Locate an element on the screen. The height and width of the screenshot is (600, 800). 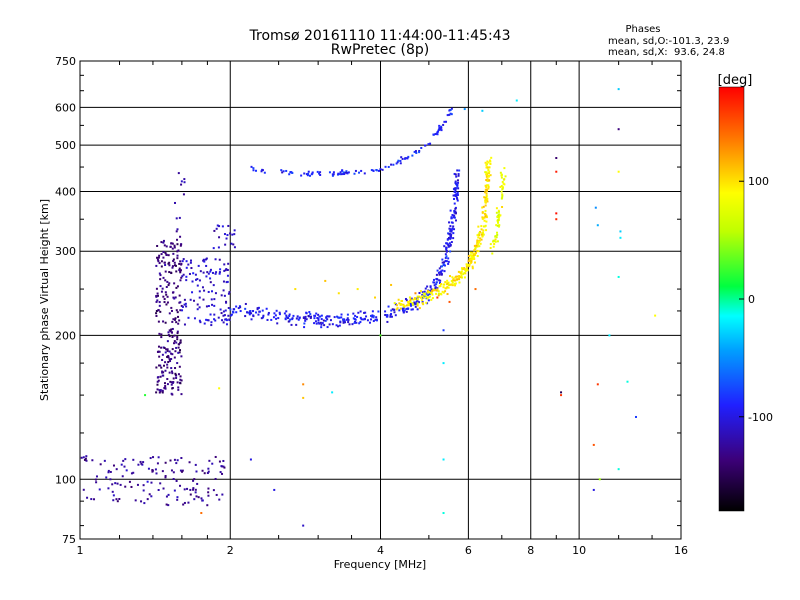
phase-info-title: Phases is located at coordinates (642, 29).